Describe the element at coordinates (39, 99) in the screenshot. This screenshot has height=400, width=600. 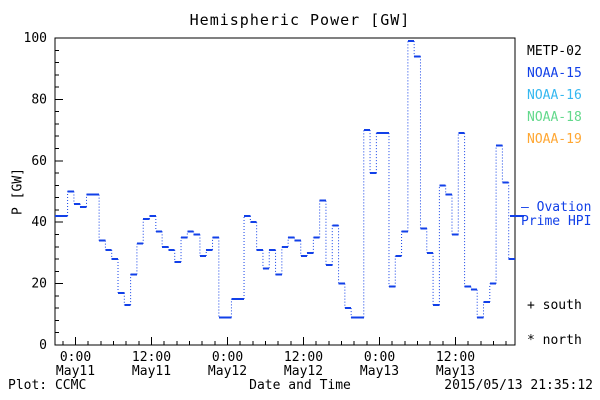
I see `y-tick-label: 80` at that location.